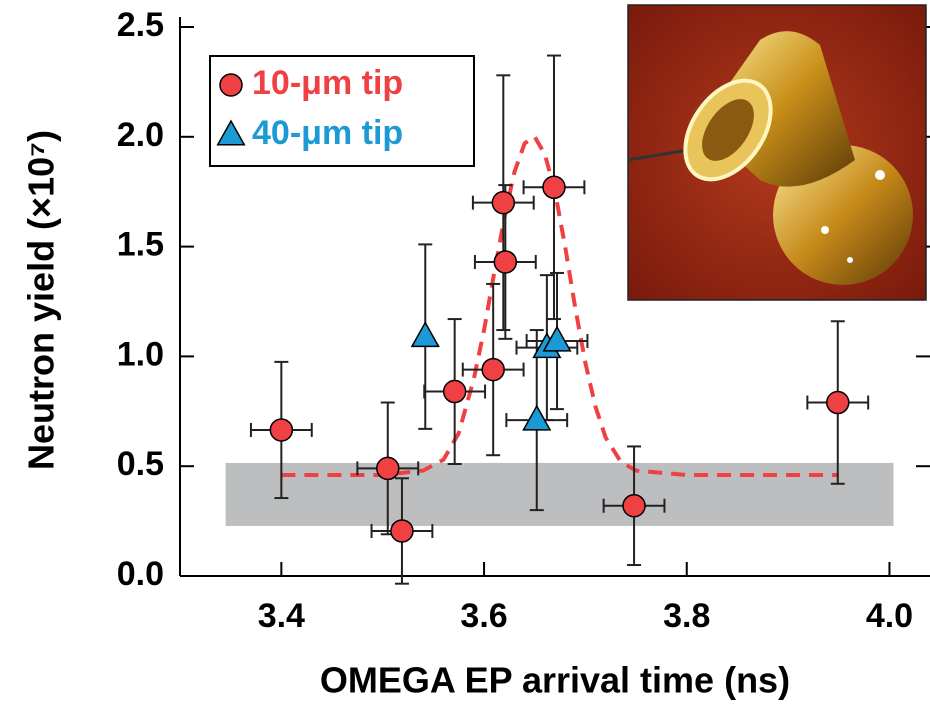  What do you see at coordinates (327, 133) in the screenshot?
I see `legend-label: 40-μm tip` at bounding box center [327, 133].